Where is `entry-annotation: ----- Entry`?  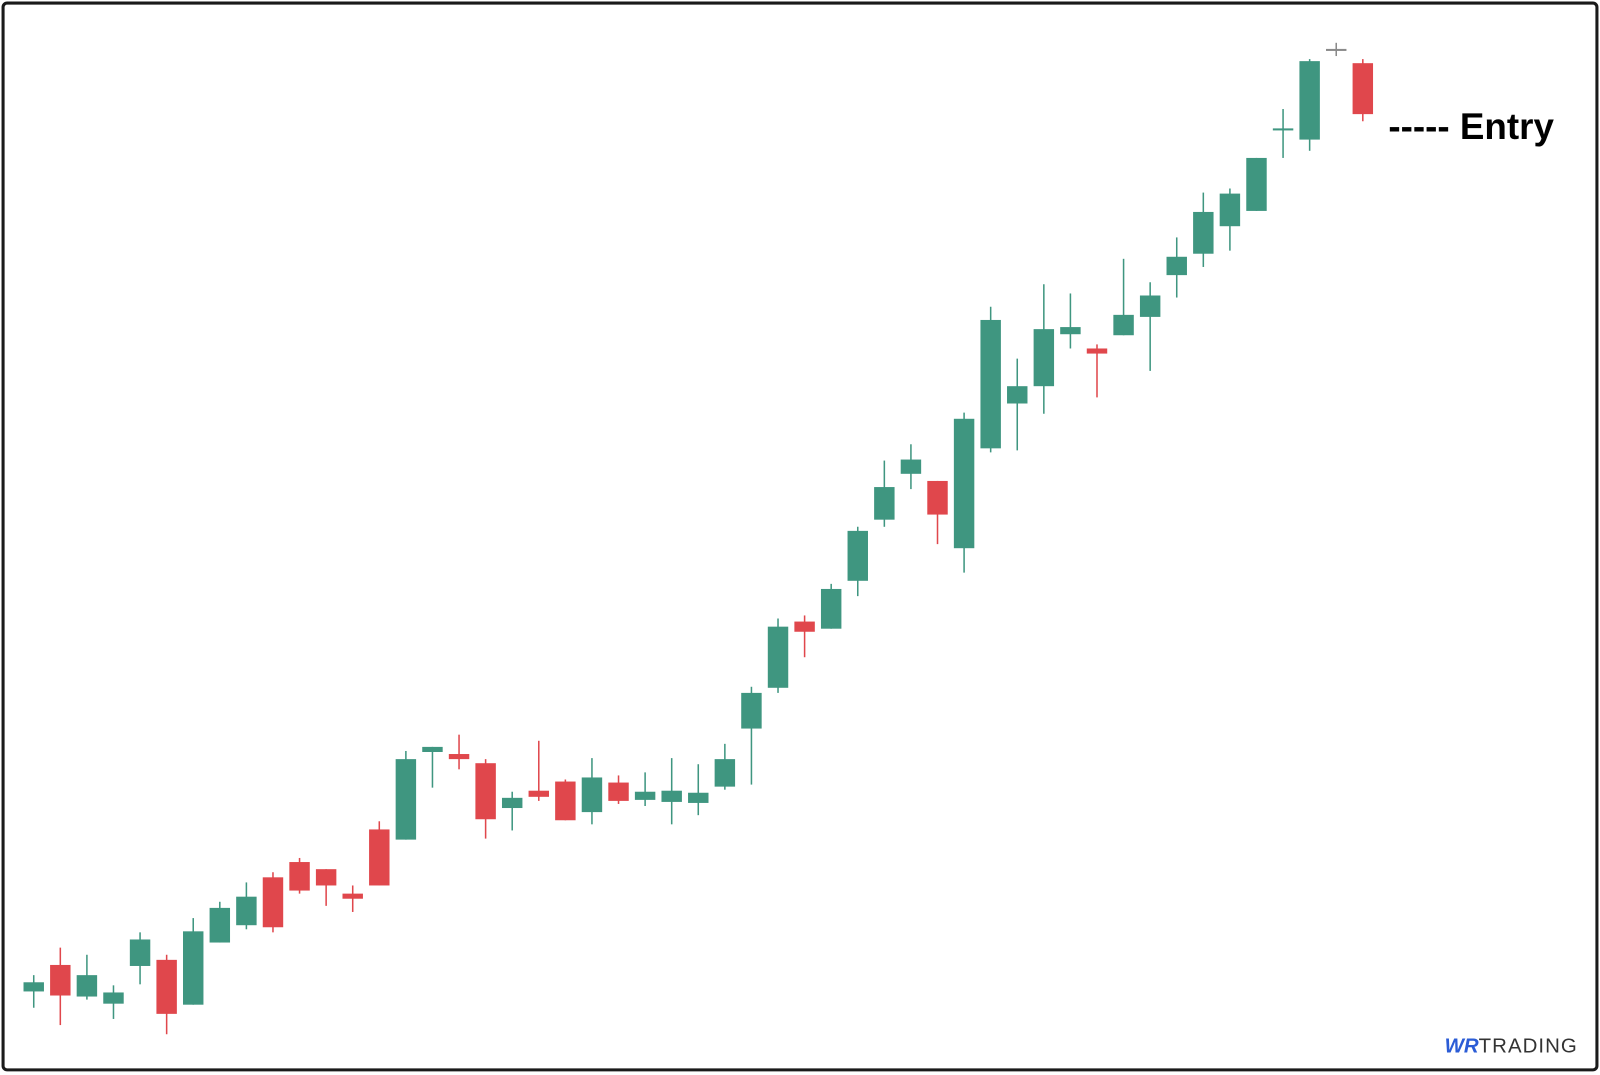 entry-annotation: ----- Entry is located at coordinates (1471, 126).